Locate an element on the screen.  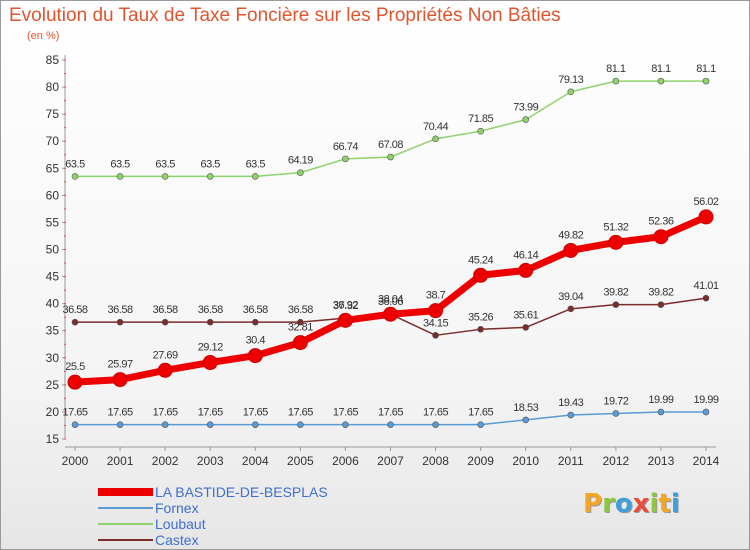
data-label: 34.15 is located at coordinates (435, 323).